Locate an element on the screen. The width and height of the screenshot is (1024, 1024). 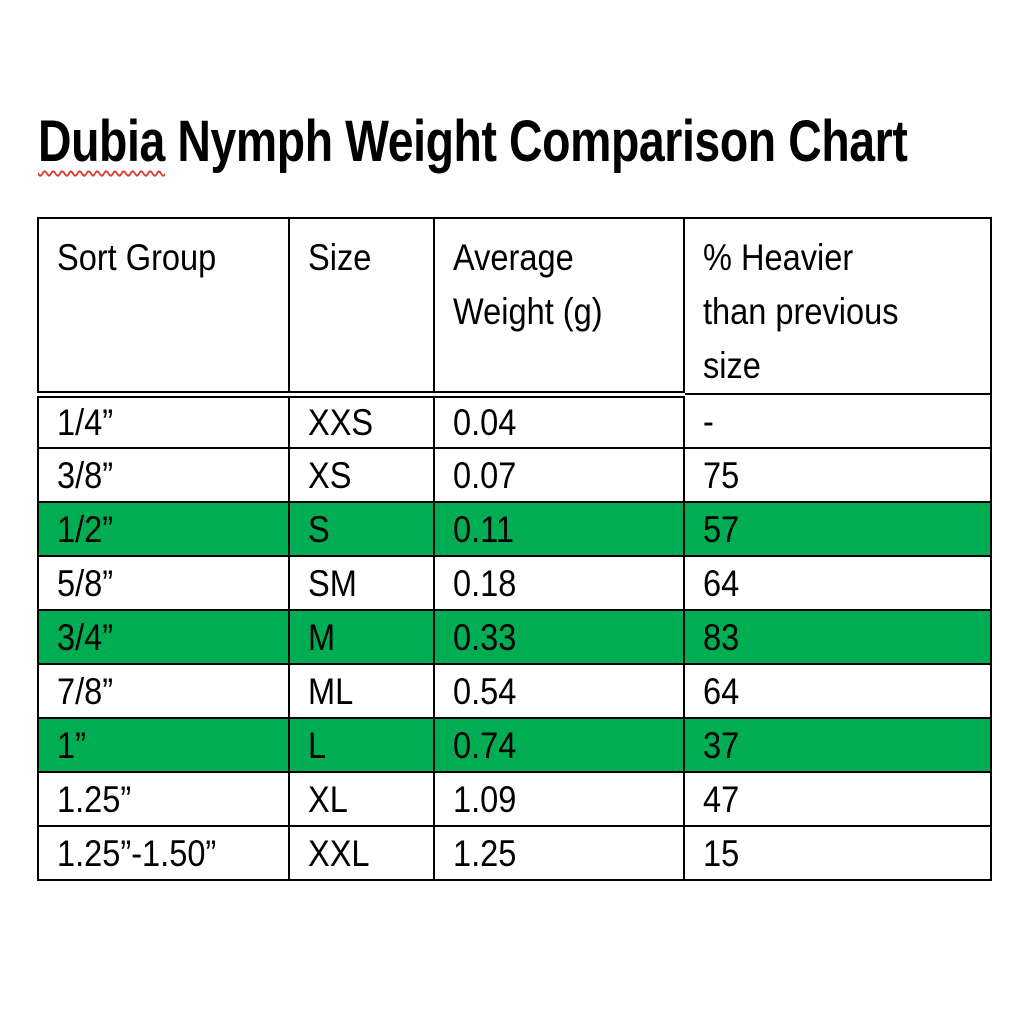
cell-pct-heavier: 37 is located at coordinates (837, 745).